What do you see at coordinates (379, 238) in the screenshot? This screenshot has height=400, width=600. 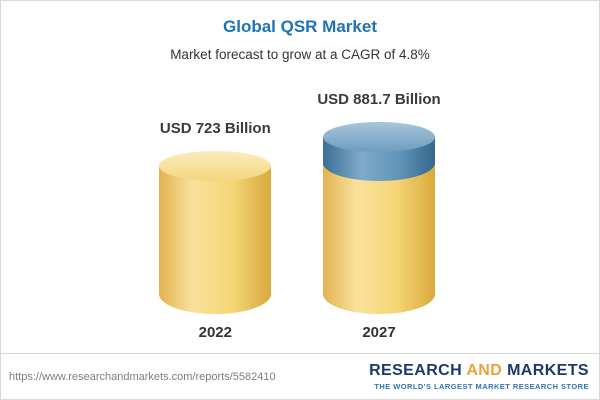 I see `cylinder-body-2027` at bounding box center [379, 238].